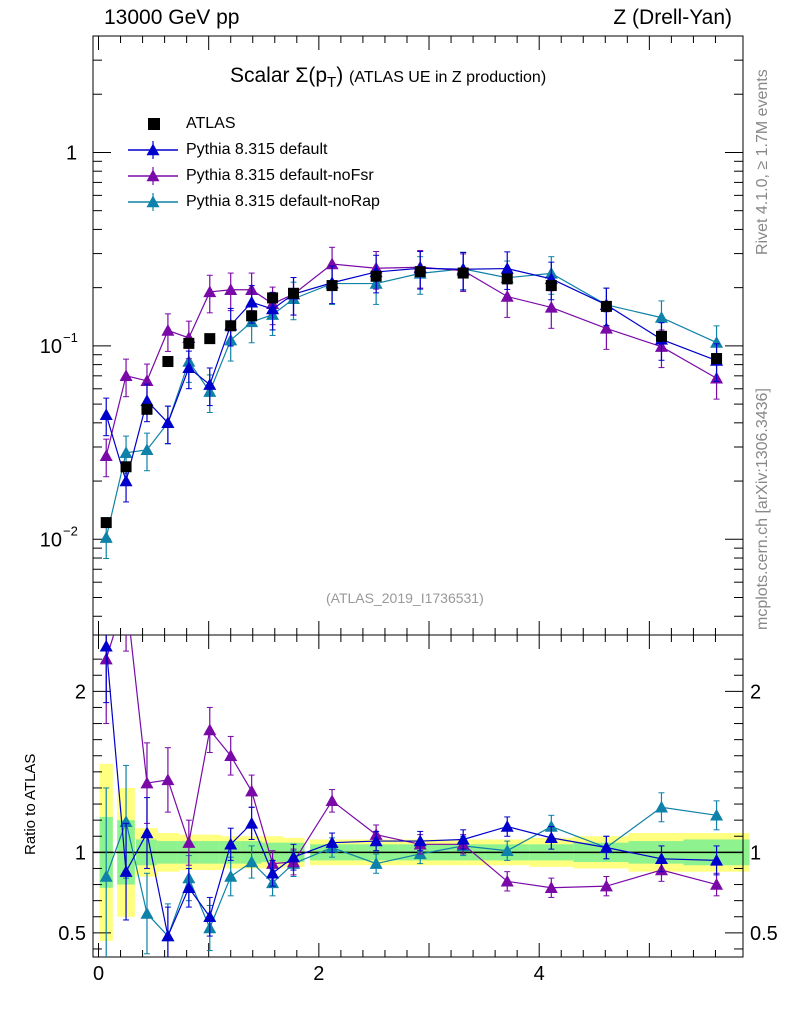 This screenshot has height=1024, width=786. I want to click on x-tick-label: 0, so click(98, 974).